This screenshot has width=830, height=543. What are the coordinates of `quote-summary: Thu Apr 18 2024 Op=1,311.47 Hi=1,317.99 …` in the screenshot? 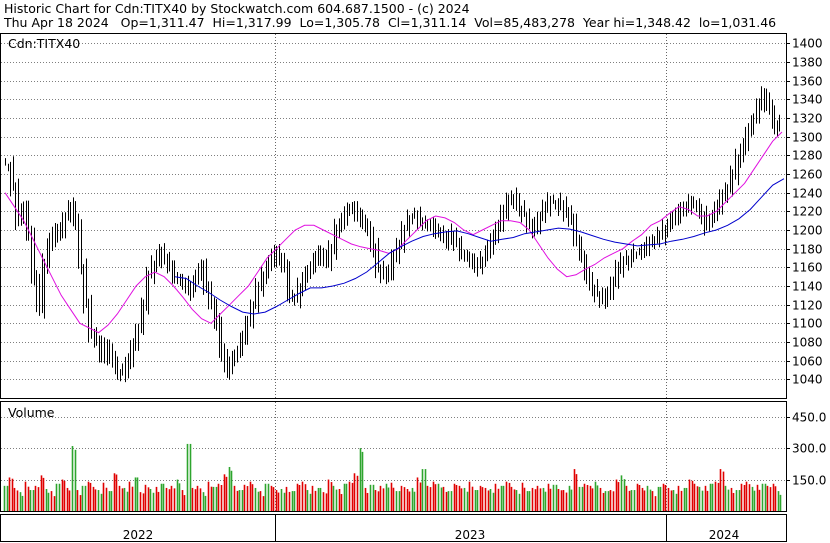 It's located at (390, 22).